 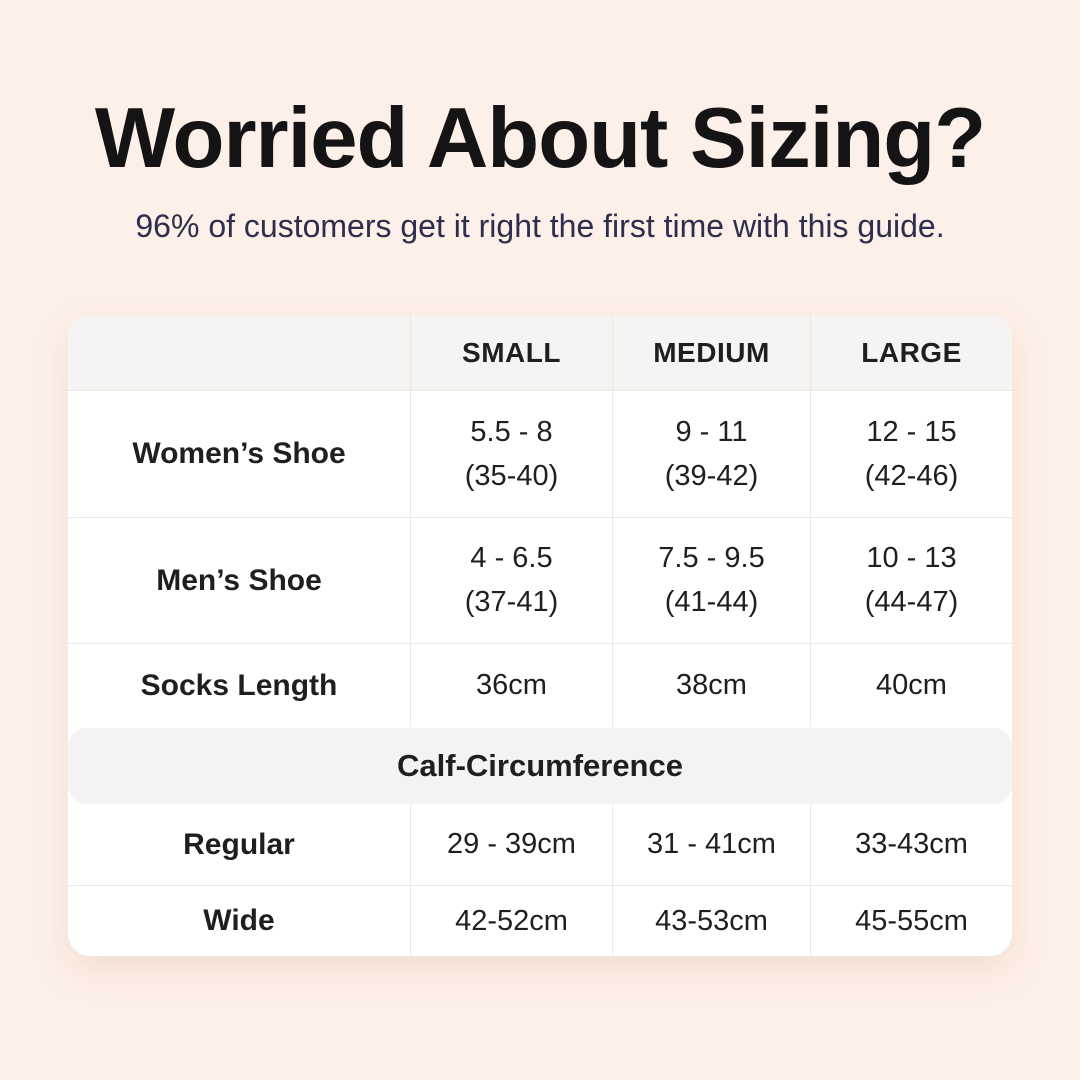 I want to click on page-title: Worried About Sizing?, so click(x=540, y=138).